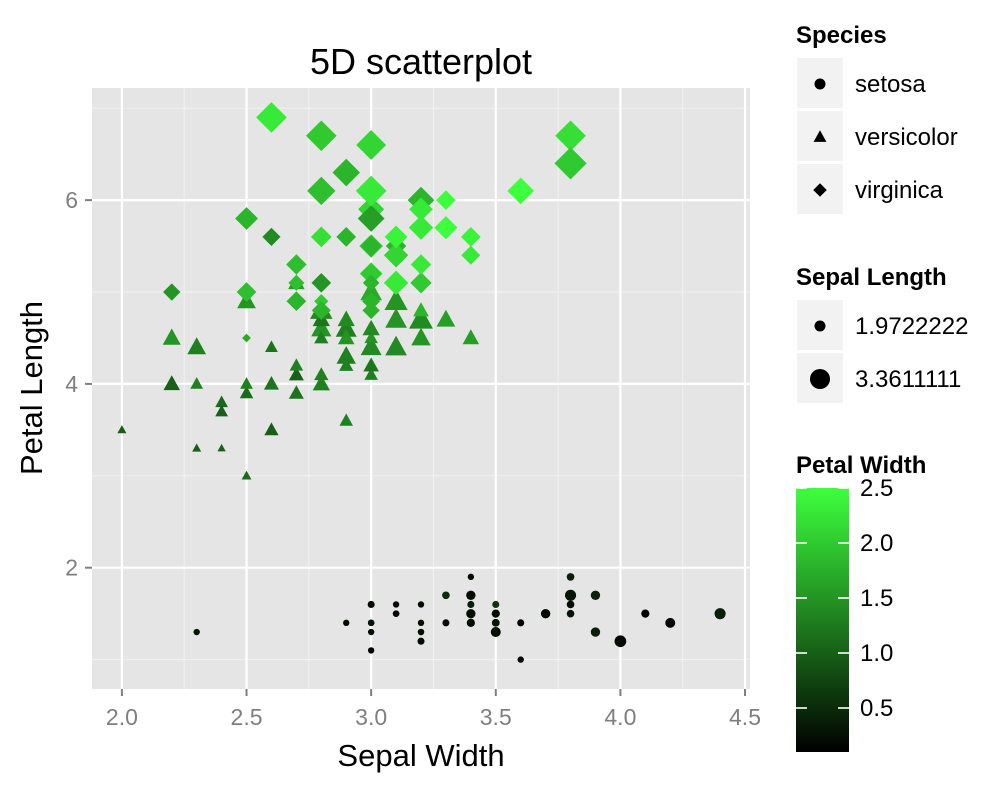  I want to click on x-axis-ticks: 2.0 2.5 3.0 3.5 4.0 4.5, so click(433, 709).